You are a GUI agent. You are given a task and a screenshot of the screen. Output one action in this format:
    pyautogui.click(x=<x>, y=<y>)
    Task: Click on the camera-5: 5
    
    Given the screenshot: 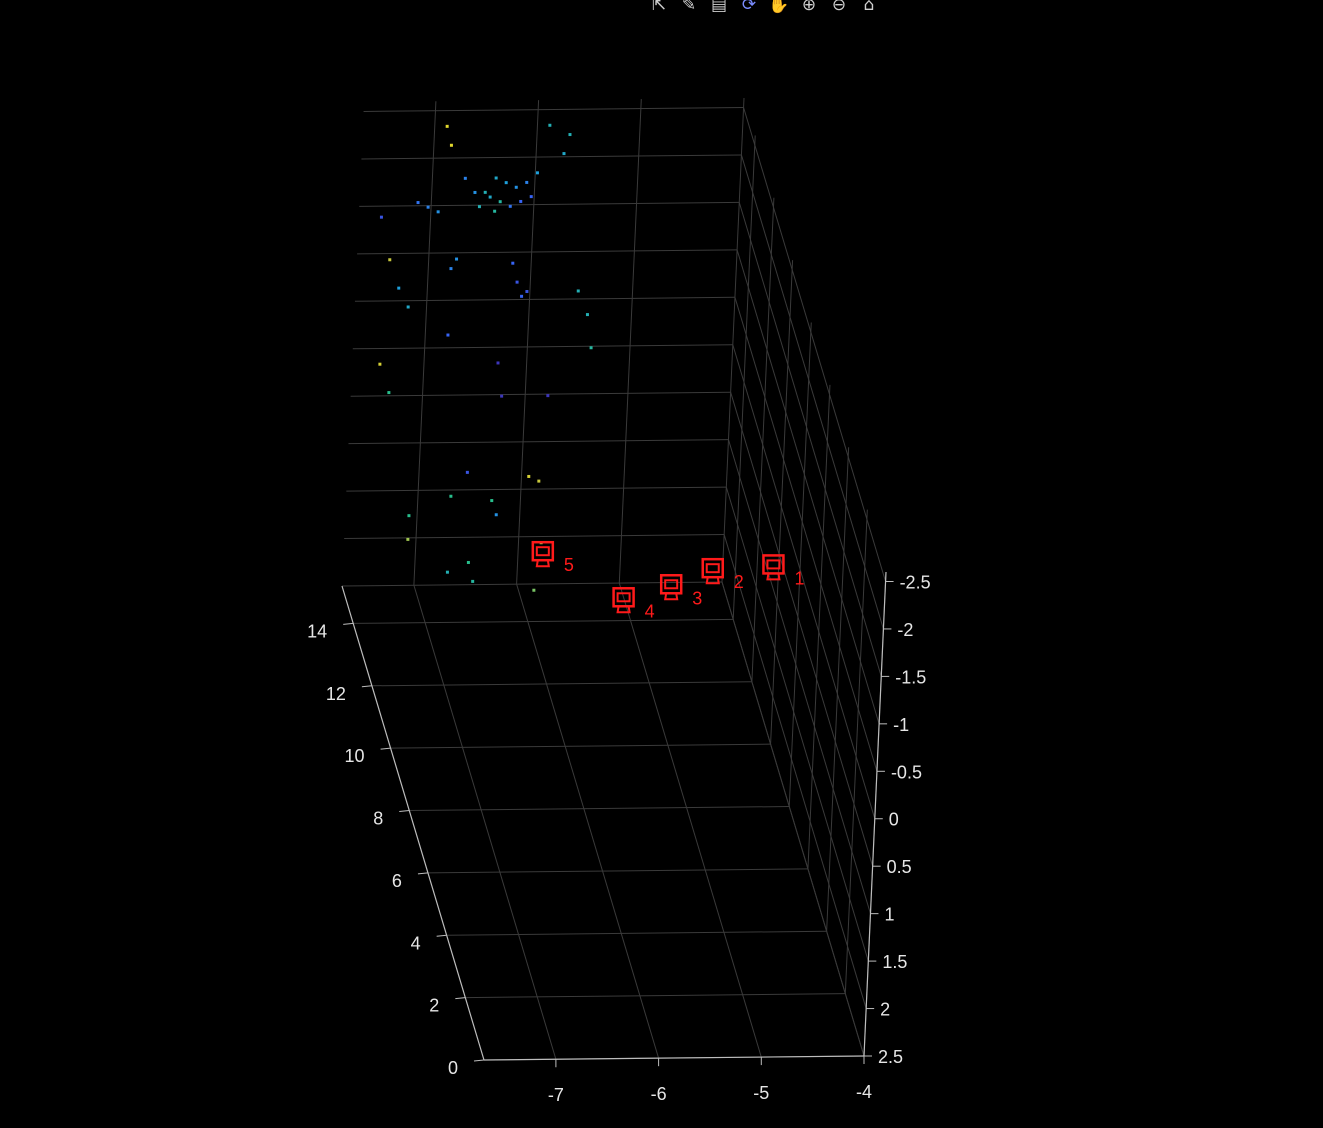 What is the action you would take?
    pyautogui.click(x=552, y=557)
    